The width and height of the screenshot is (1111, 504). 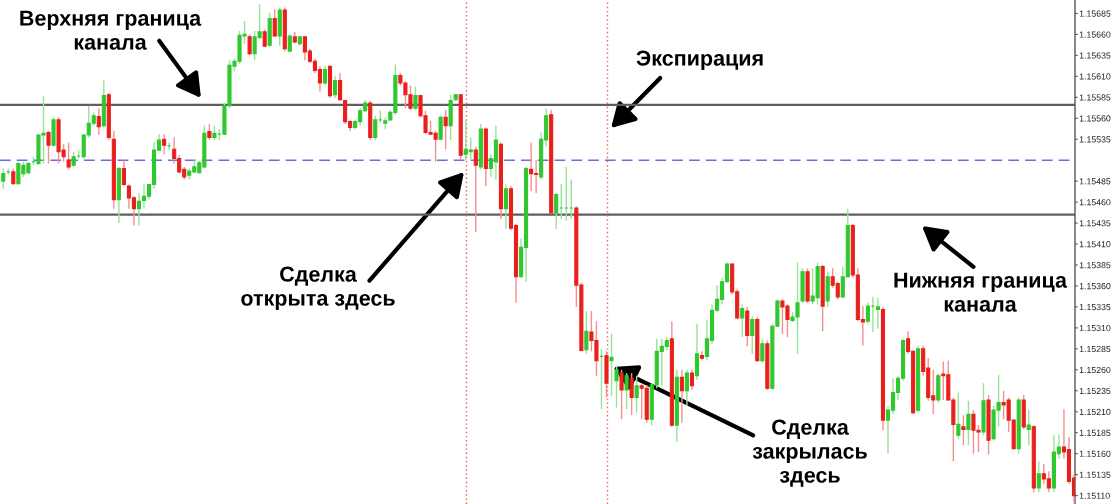 What do you see at coordinates (1095, 202) in the screenshot?
I see `y-tick-label: 1.15460` at bounding box center [1095, 202].